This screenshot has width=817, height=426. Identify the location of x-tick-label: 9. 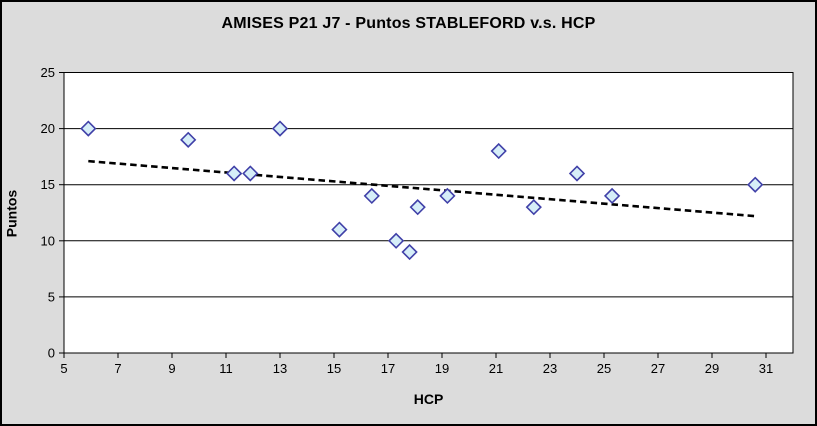
(171, 368).